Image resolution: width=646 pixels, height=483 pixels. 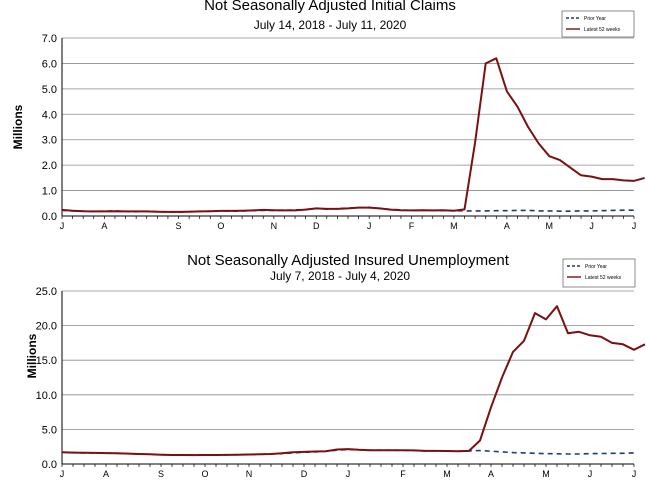 What do you see at coordinates (49, 141) in the screenshot?
I see `y-tick-label: 3.0` at bounding box center [49, 141].